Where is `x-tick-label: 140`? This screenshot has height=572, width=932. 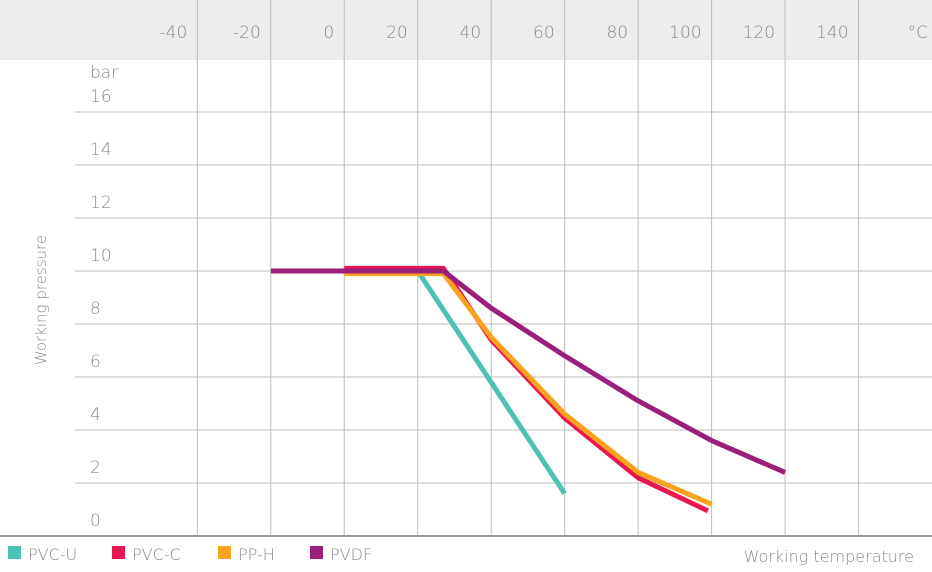
x-tick-label: 140 is located at coordinates (832, 33).